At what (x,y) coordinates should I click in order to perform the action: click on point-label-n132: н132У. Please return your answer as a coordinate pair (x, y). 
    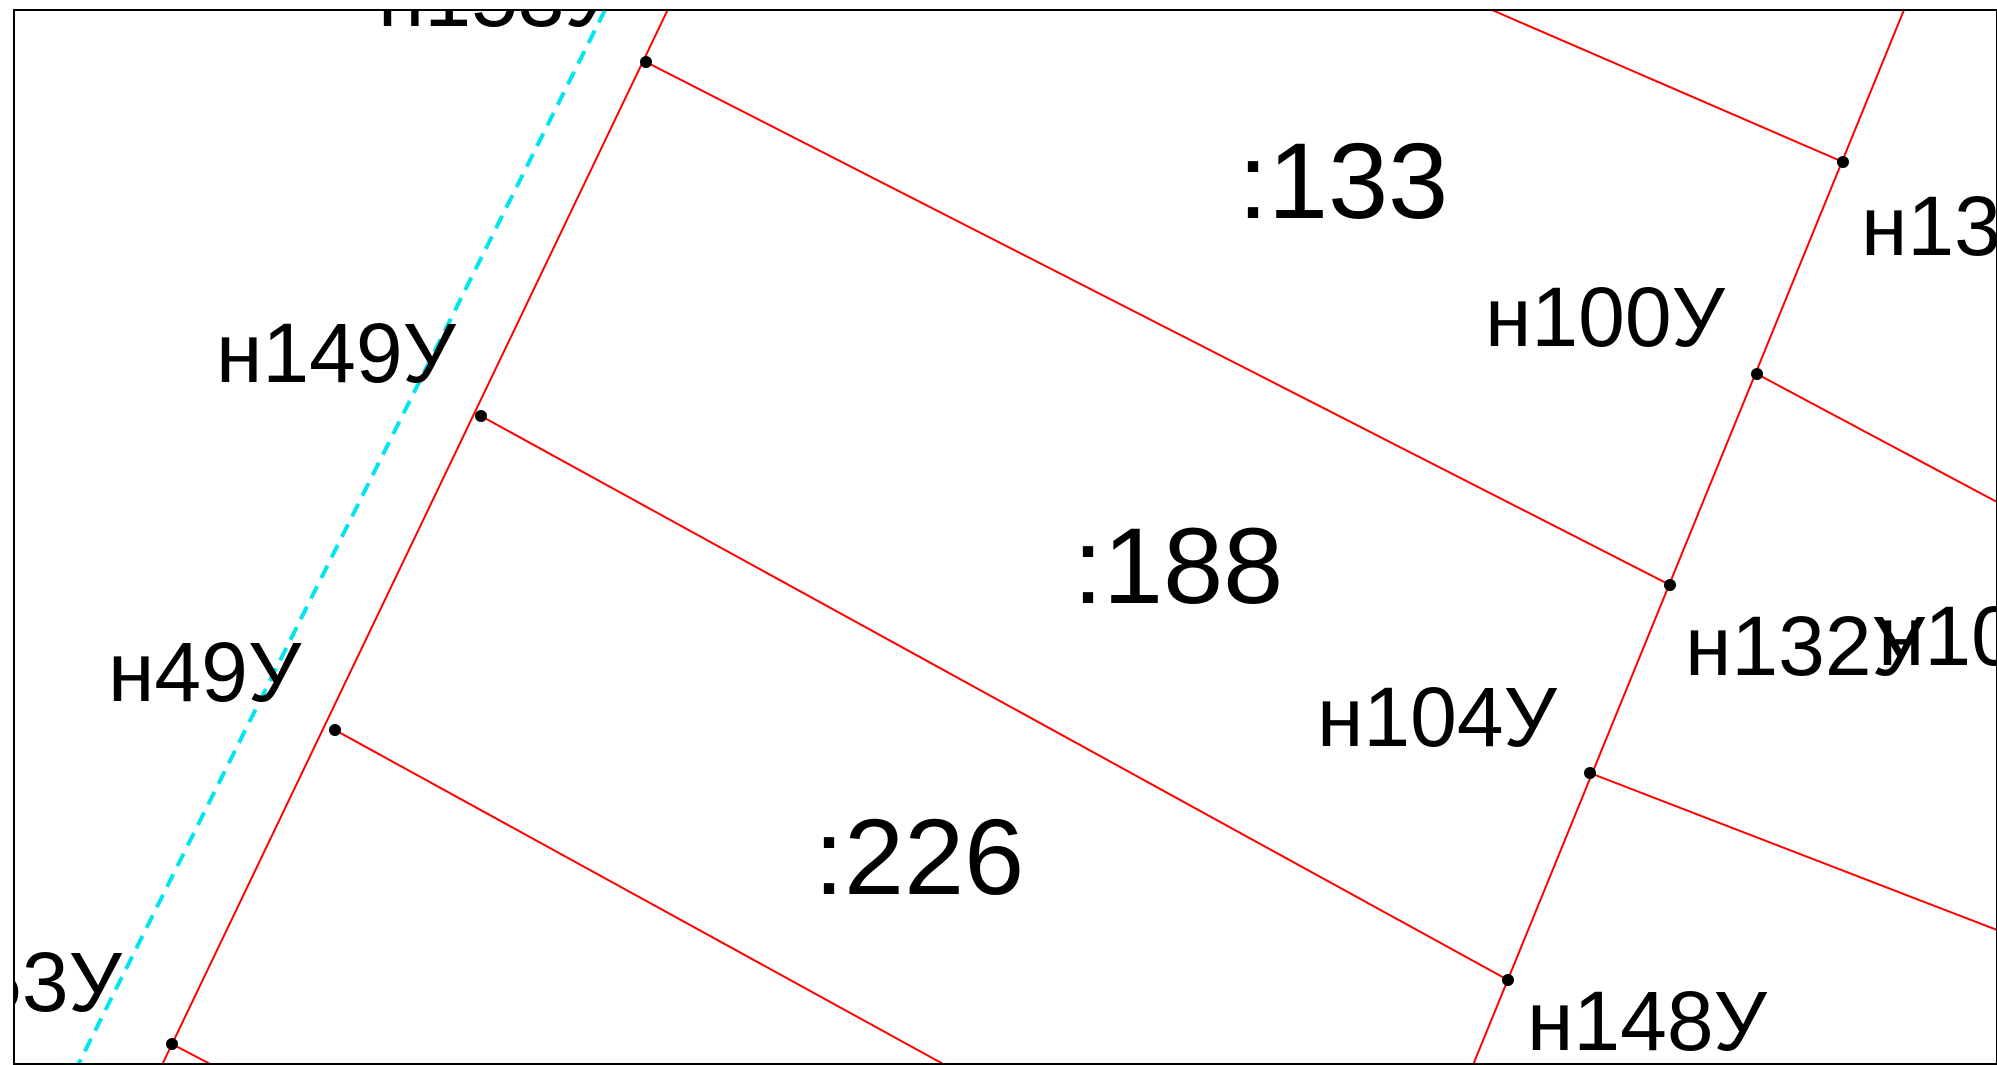
    Looking at the image, I should click on (1805, 646).